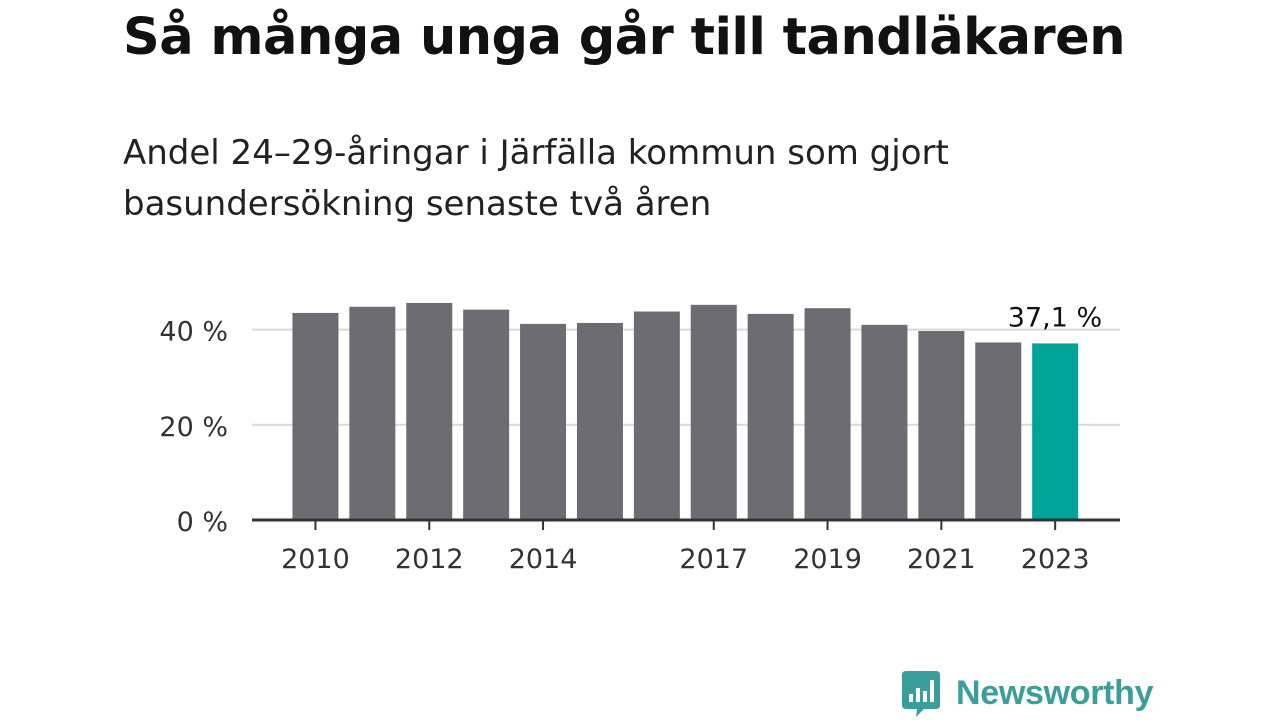 The height and width of the screenshot is (720, 1280). I want to click on data-labels: 37,1 %, so click(1055, 317).